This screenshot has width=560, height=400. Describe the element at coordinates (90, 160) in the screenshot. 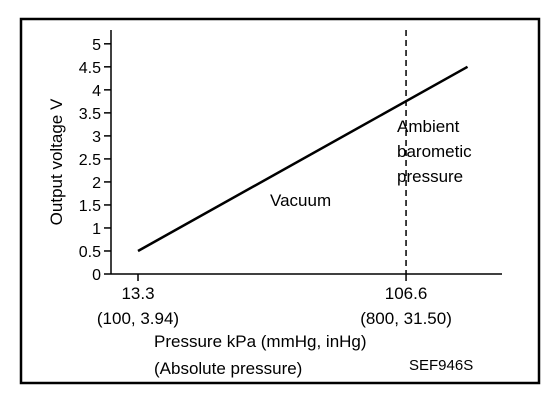

I see `y-tick-label: 2.5` at that location.